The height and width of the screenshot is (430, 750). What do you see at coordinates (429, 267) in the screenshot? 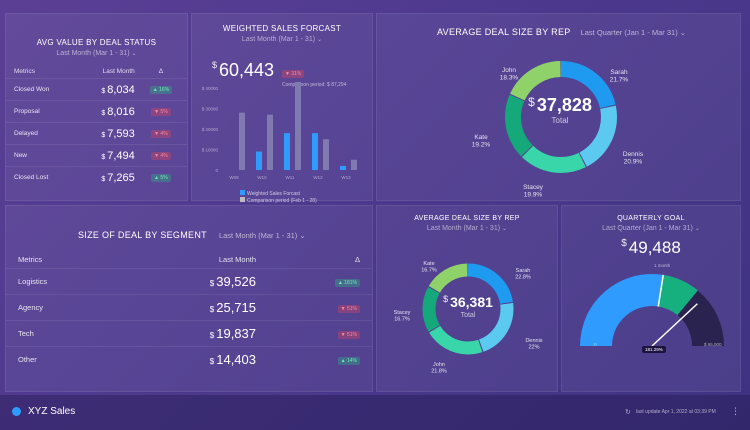
I see `donut-label: Kate 16.7%` at bounding box center [429, 267].